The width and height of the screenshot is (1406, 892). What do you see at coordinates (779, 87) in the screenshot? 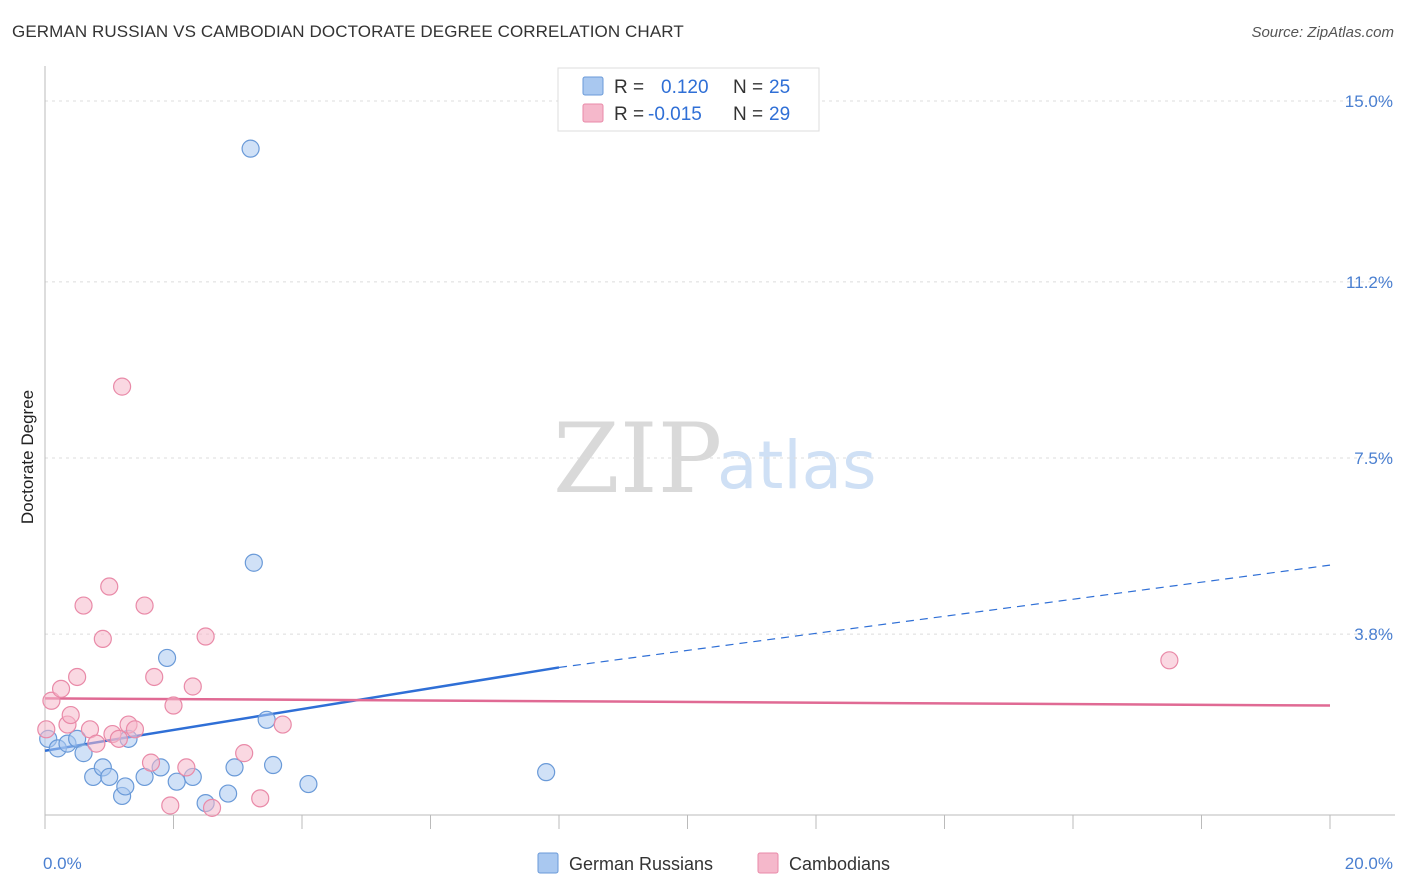
I see `legend-n-value: 25` at bounding box center [779, 87].